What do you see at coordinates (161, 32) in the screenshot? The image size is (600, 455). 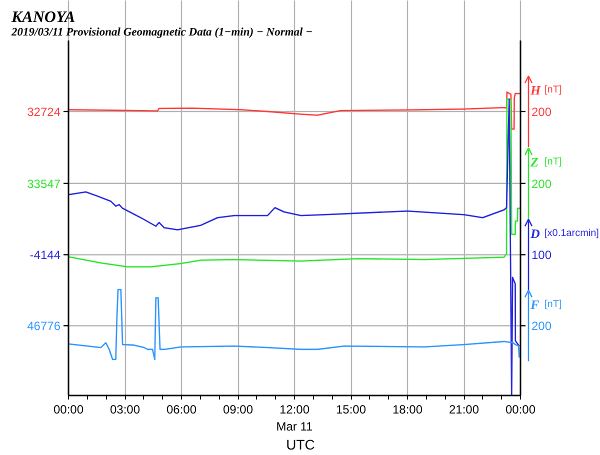 I see `chart-subtitle: 2019/03/11 Provisional Geomagnetic Data (1−min) − Normal −` at bounding box center [161, 32].